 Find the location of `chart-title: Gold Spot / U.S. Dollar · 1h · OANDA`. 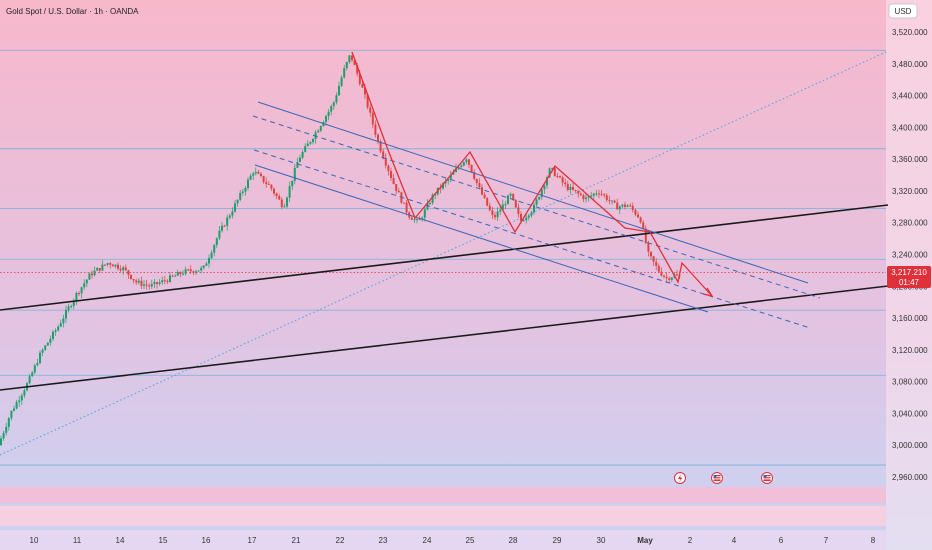

chart-title: Gold Spot / U.S. Dollar · 1h · OANDA is located at coordinates (72, 11).